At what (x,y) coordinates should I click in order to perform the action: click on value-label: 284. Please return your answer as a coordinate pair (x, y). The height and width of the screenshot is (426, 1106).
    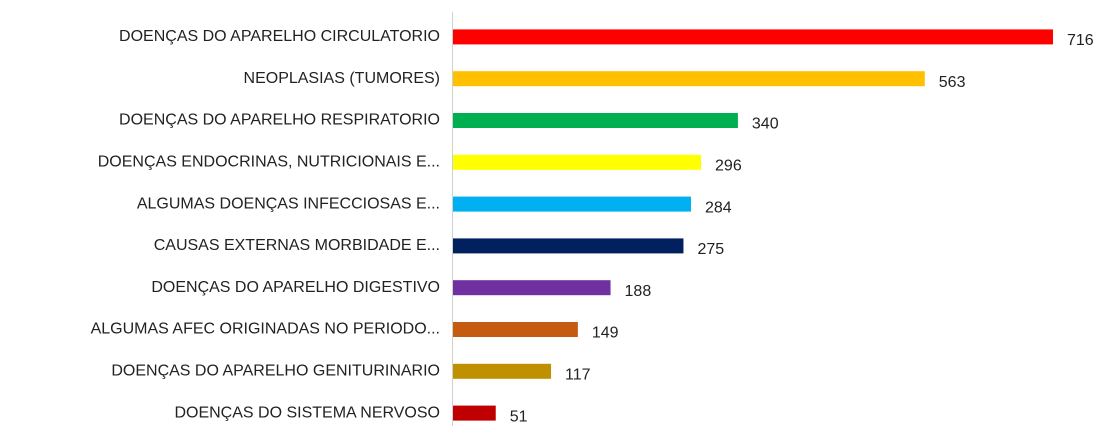
    Looking at the image, I should click on (718, 207).